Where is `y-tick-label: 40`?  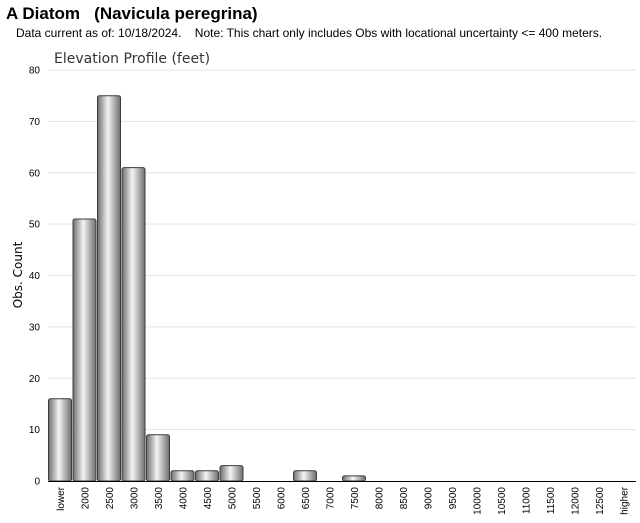 y-tick-label: 40 is located at coordinates (35, 276).